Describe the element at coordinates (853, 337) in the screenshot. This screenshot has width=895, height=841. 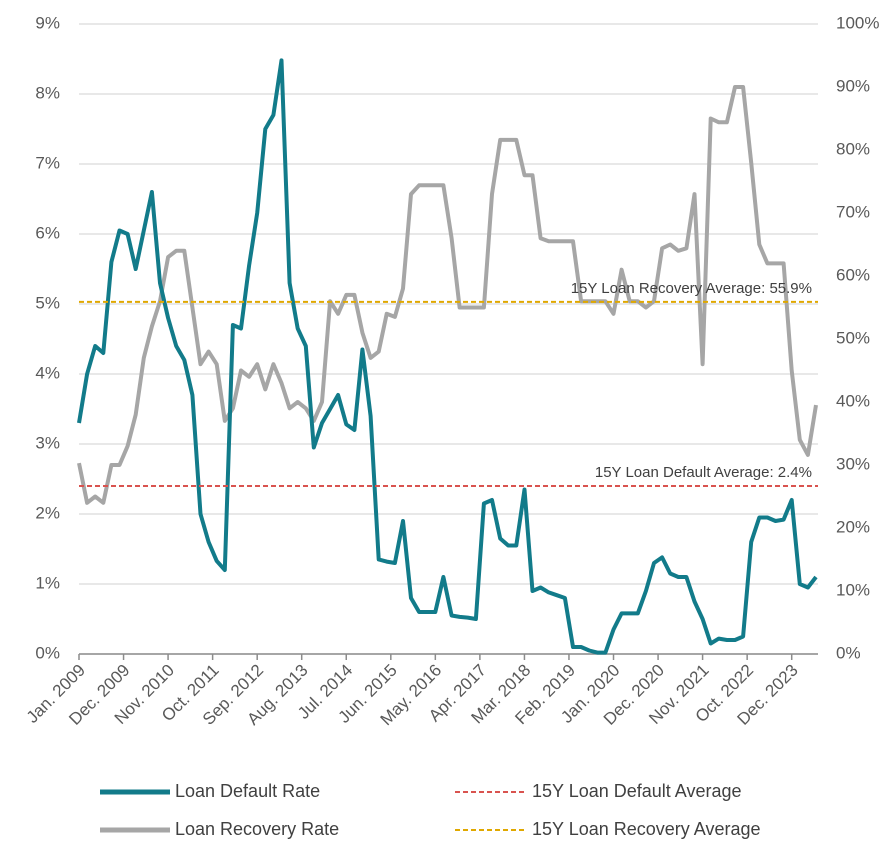
I see `y2-tick-label: 50%` at that location.